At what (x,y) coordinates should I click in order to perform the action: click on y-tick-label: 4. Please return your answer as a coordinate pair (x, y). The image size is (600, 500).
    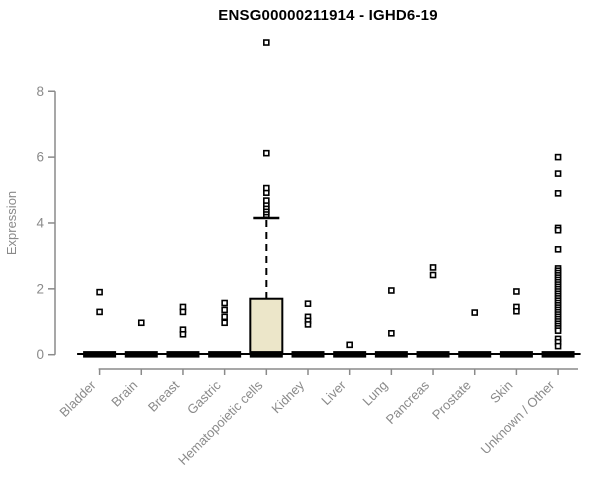
    Looking at the image, I should click on (40, 222).